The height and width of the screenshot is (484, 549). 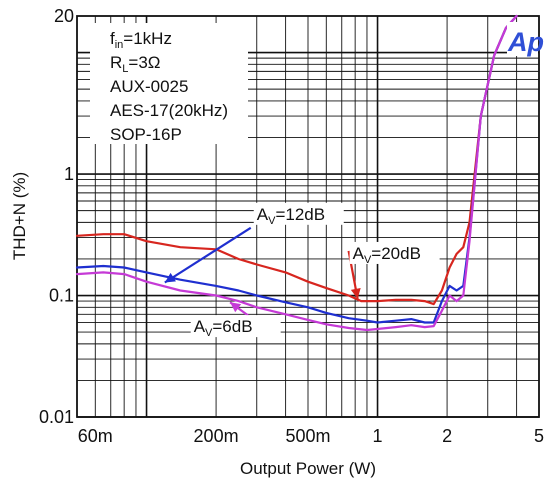 I want to click on annotation-rest-text: =6dB, so click(x=232, y=326).